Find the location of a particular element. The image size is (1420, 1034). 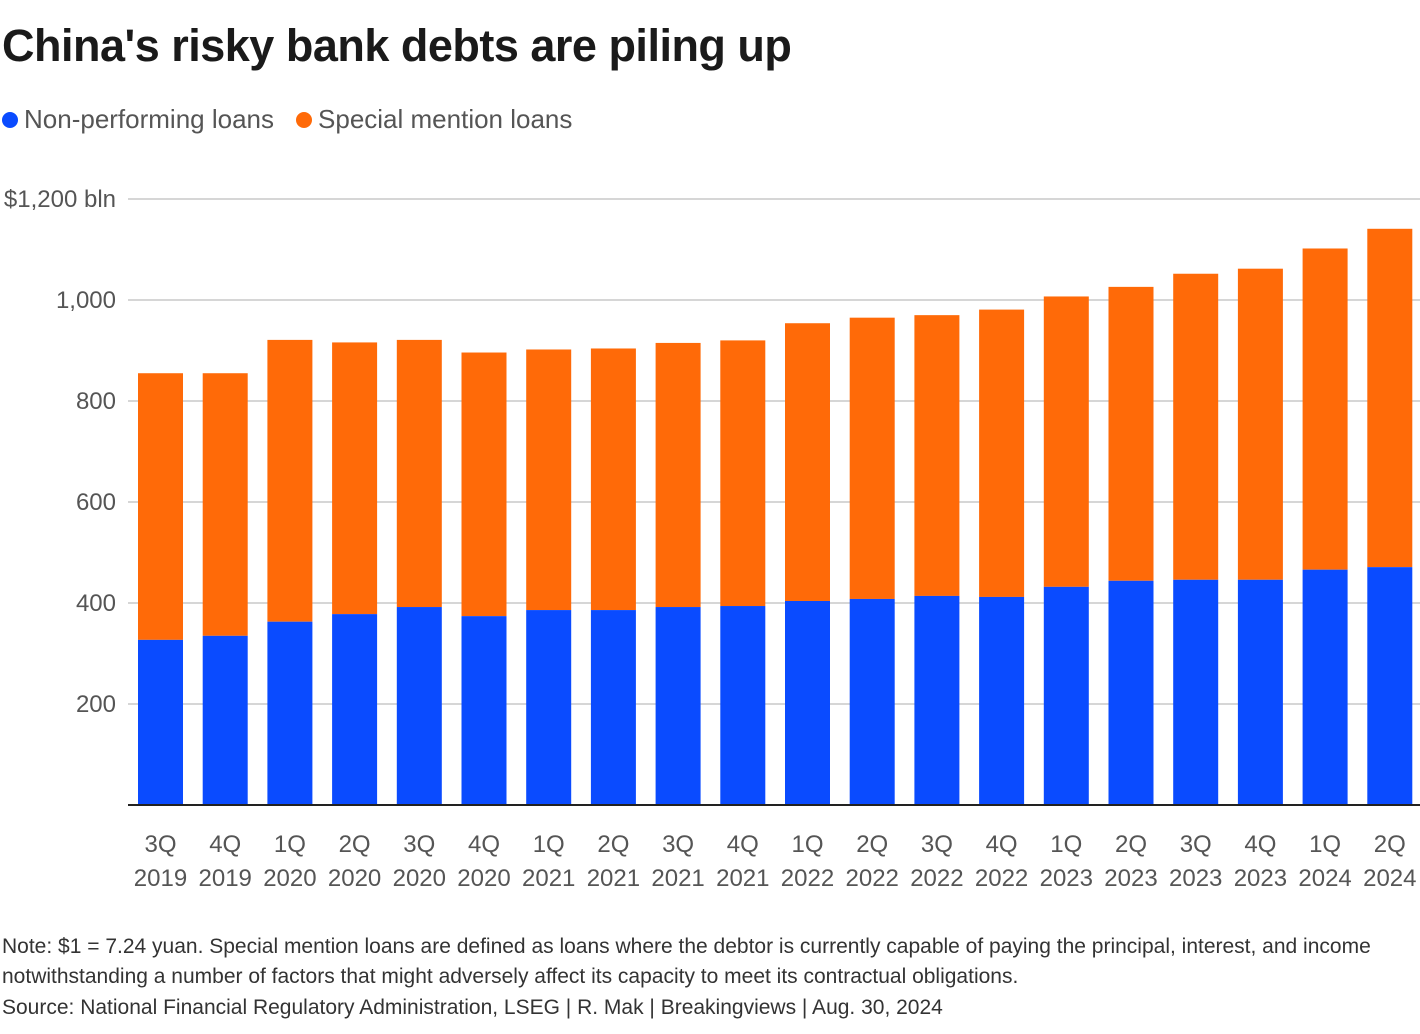

chart-title: China's risky bank debts are piling up is located at coordinates (397, 45).